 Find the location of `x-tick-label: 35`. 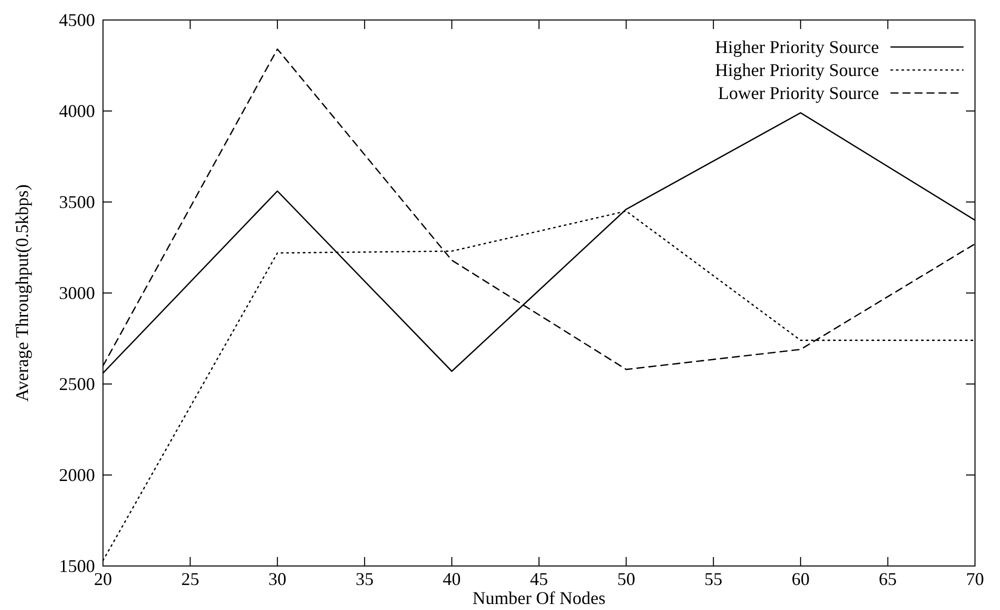

x-tick-label: 35 is located at coordinates (365, 578).